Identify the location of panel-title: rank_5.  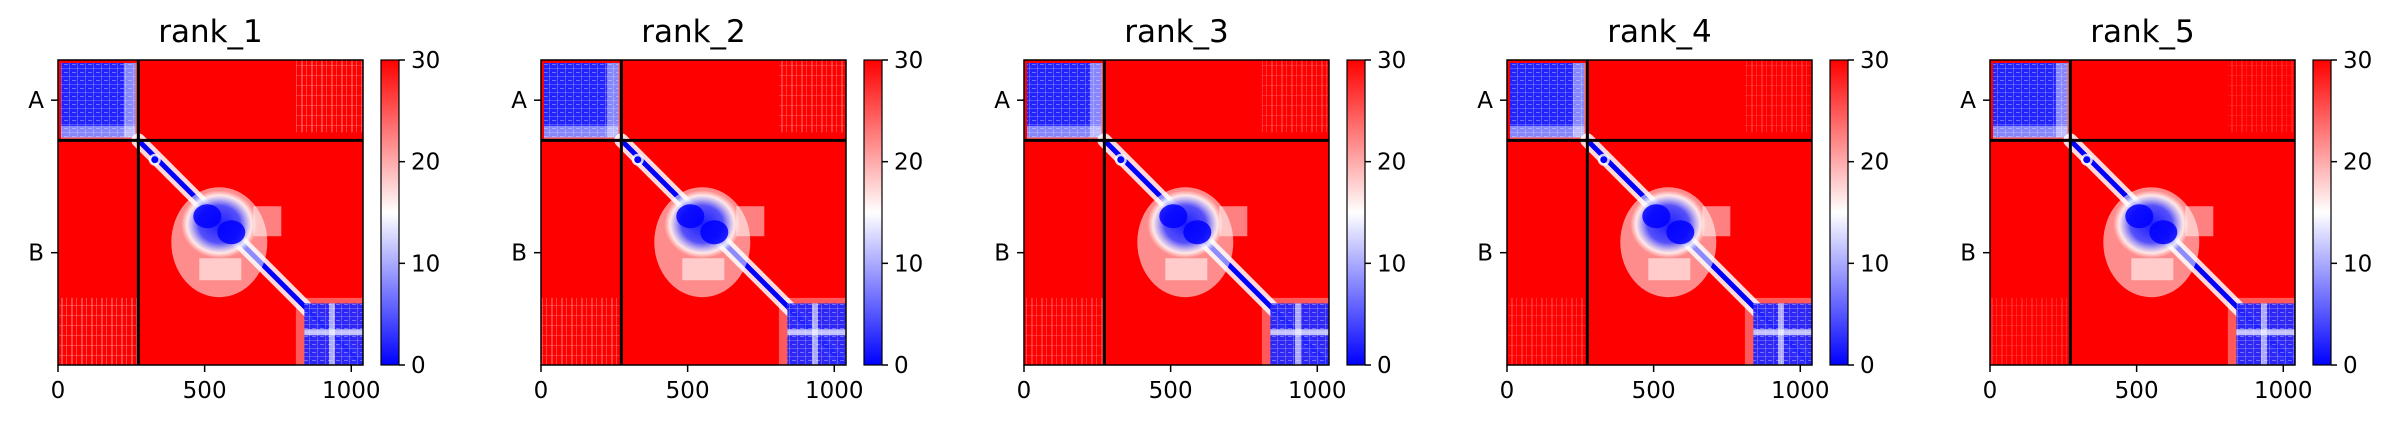
(2142, 32).